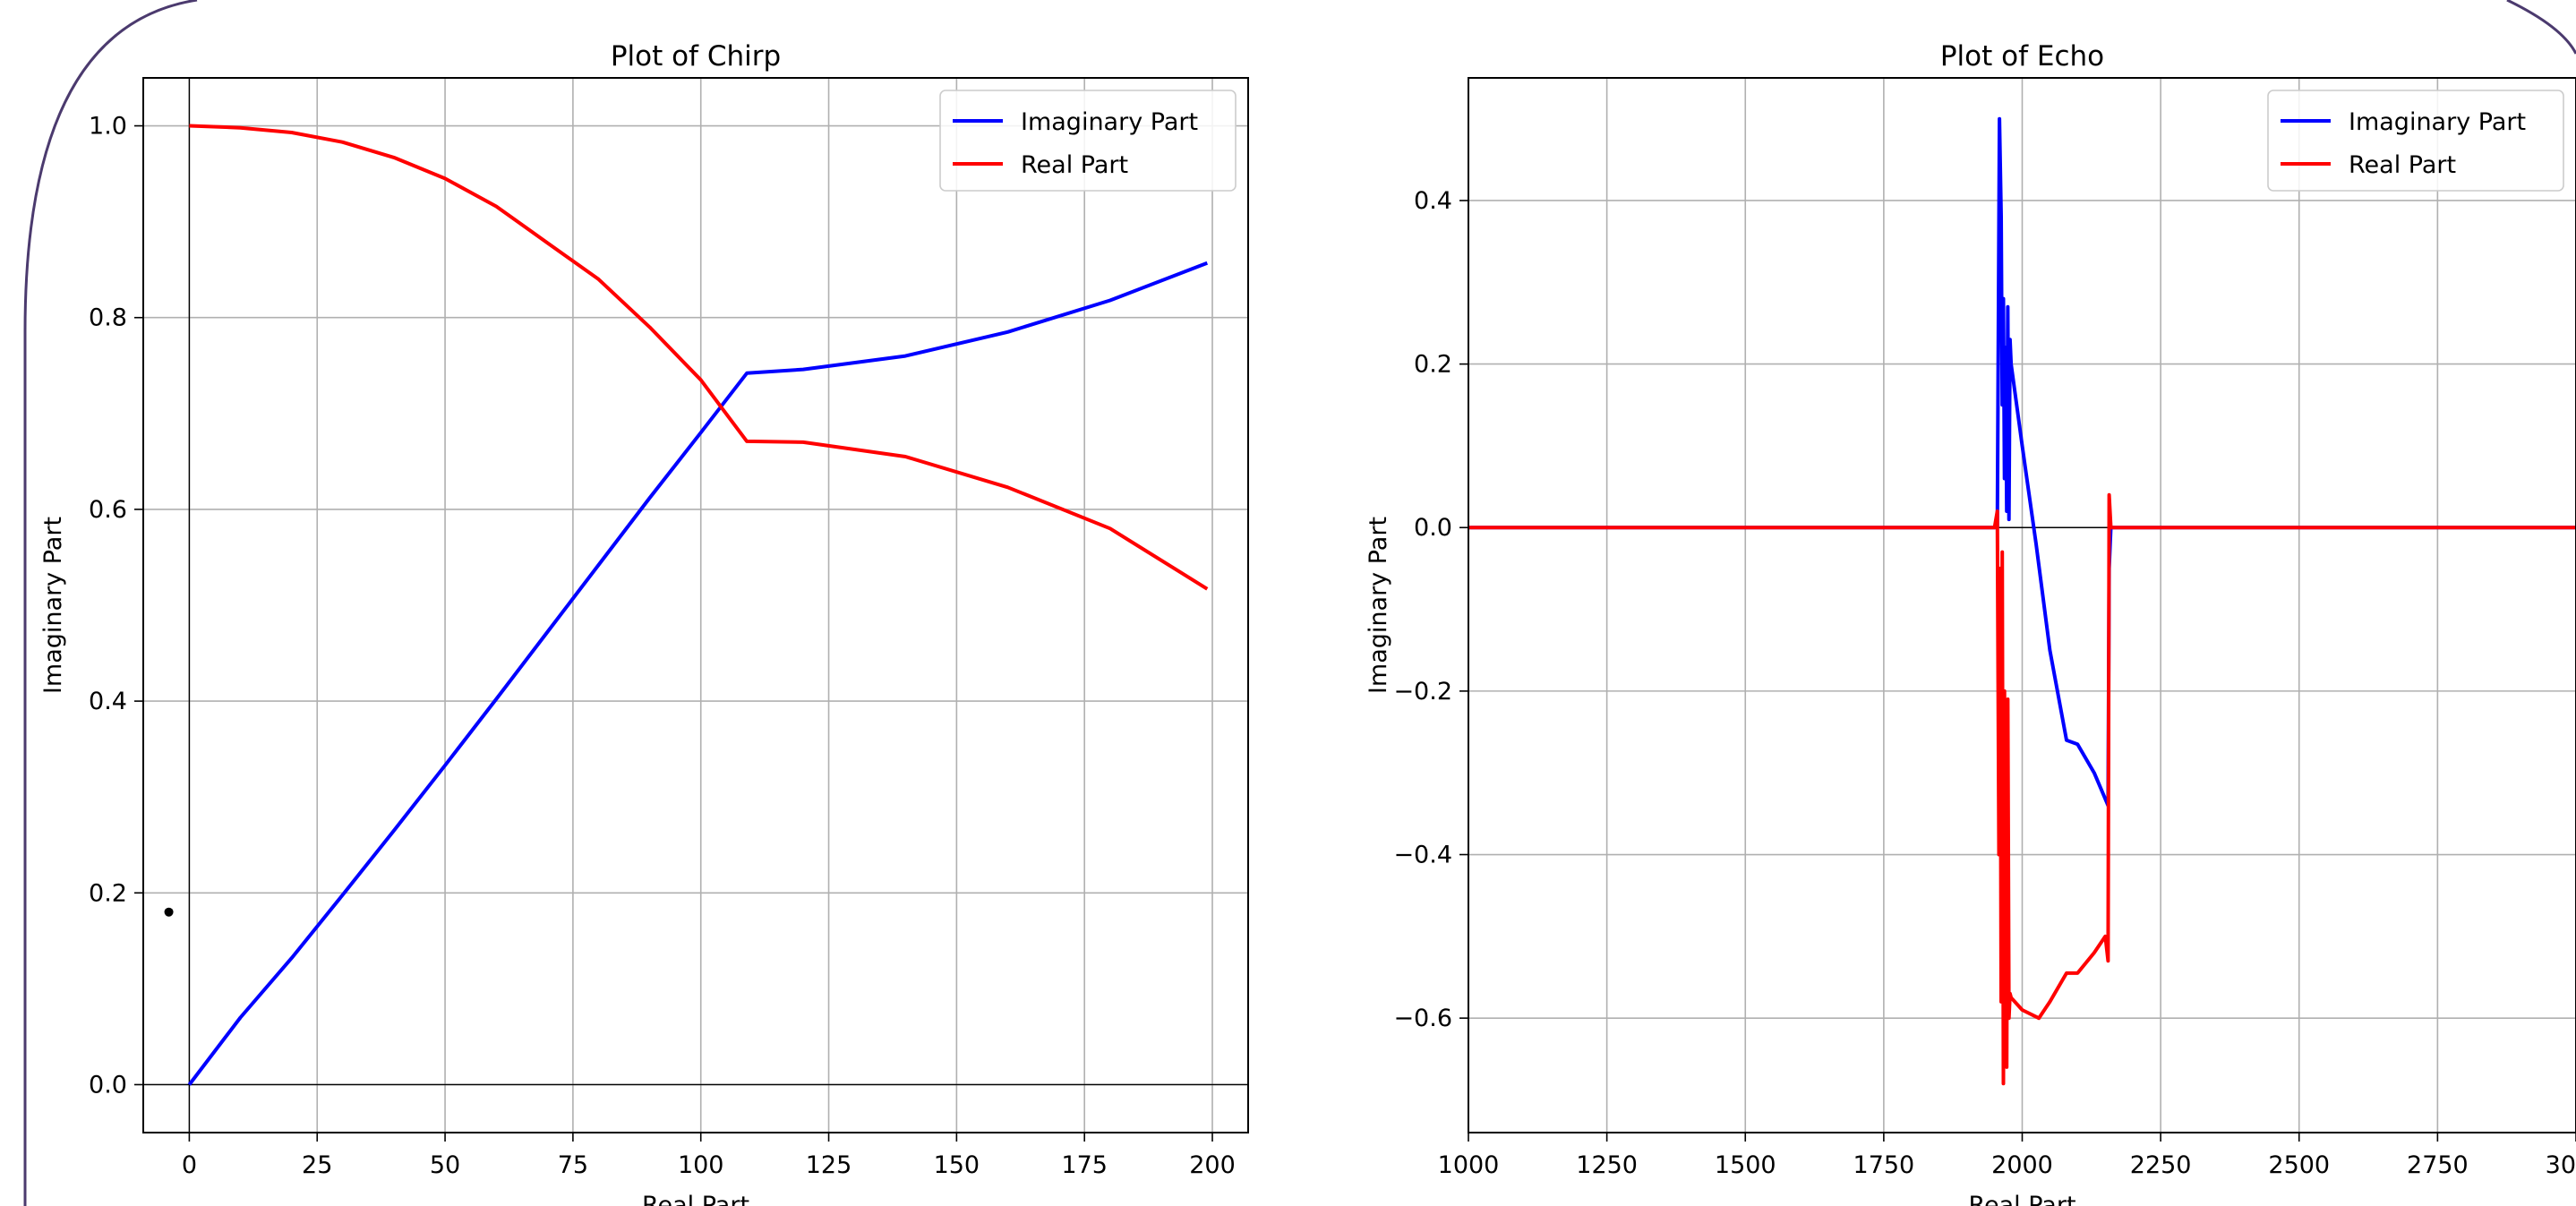 Image resolution: width=2576 pixels, height=1206 pixels. What do you see at coordinates (1746, 1165) in the screenshot?
I see `x-tick-label: 1500` at bounding box center [1746, 1165].